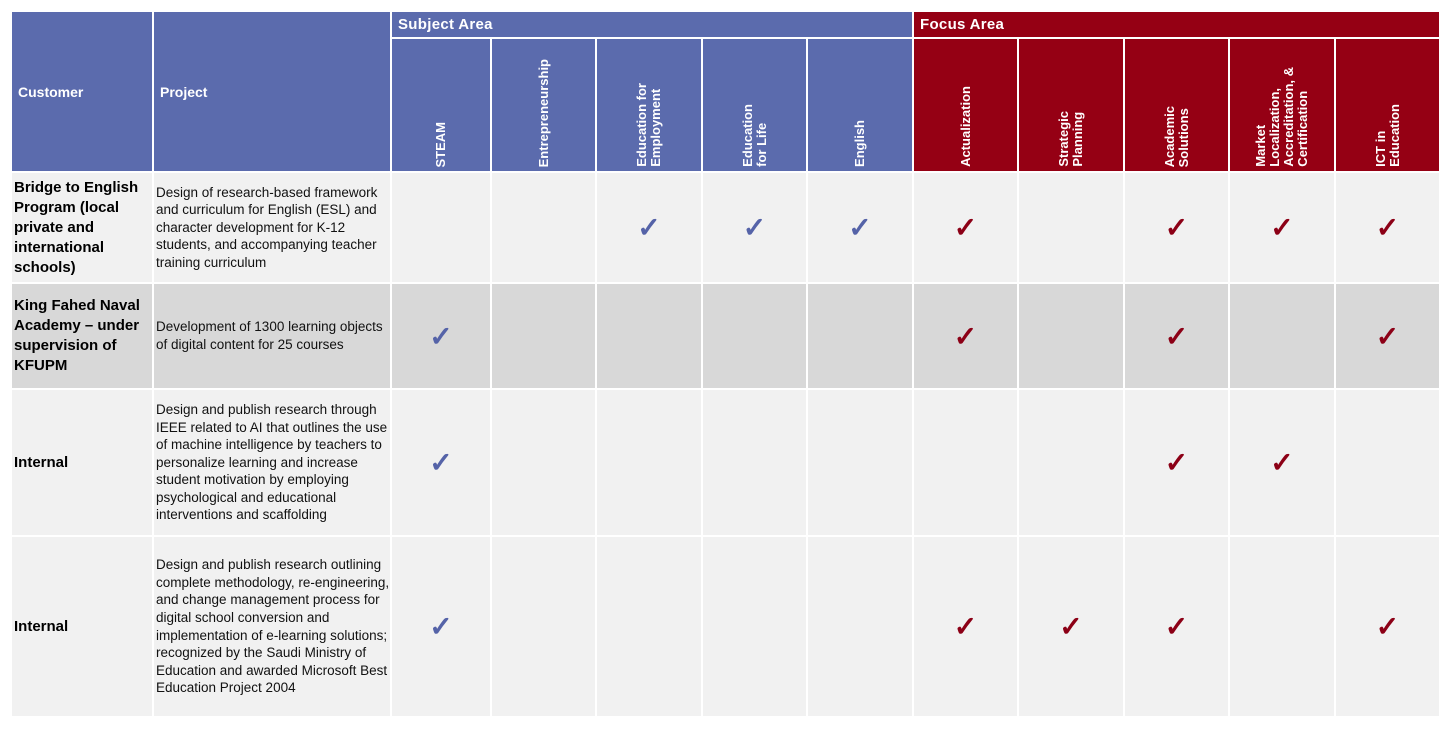 The height and width of the screenshot is (732, 1453). Describe the element at coordinates (1176, 24) in the screenshot. I see `focus-area-header: Focus Area` at that location.